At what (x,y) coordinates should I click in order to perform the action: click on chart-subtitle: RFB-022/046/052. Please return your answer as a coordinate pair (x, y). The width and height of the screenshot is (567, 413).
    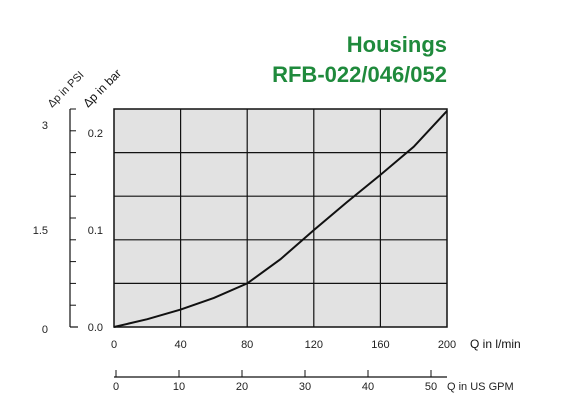
    Looking at the image, I should click on (359, 74).